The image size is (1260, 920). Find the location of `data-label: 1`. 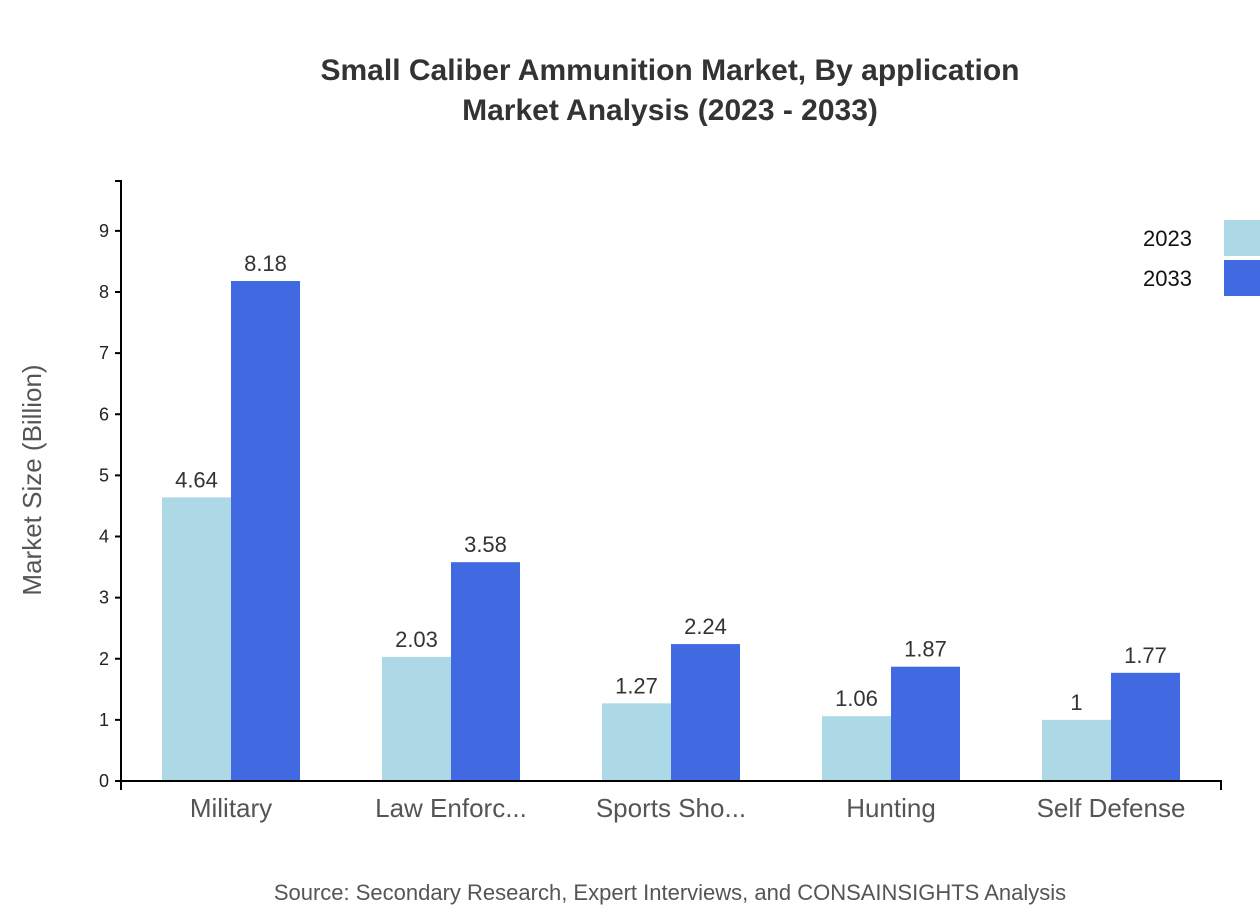

data-label: 1 is located at coordinates (1076, 702).